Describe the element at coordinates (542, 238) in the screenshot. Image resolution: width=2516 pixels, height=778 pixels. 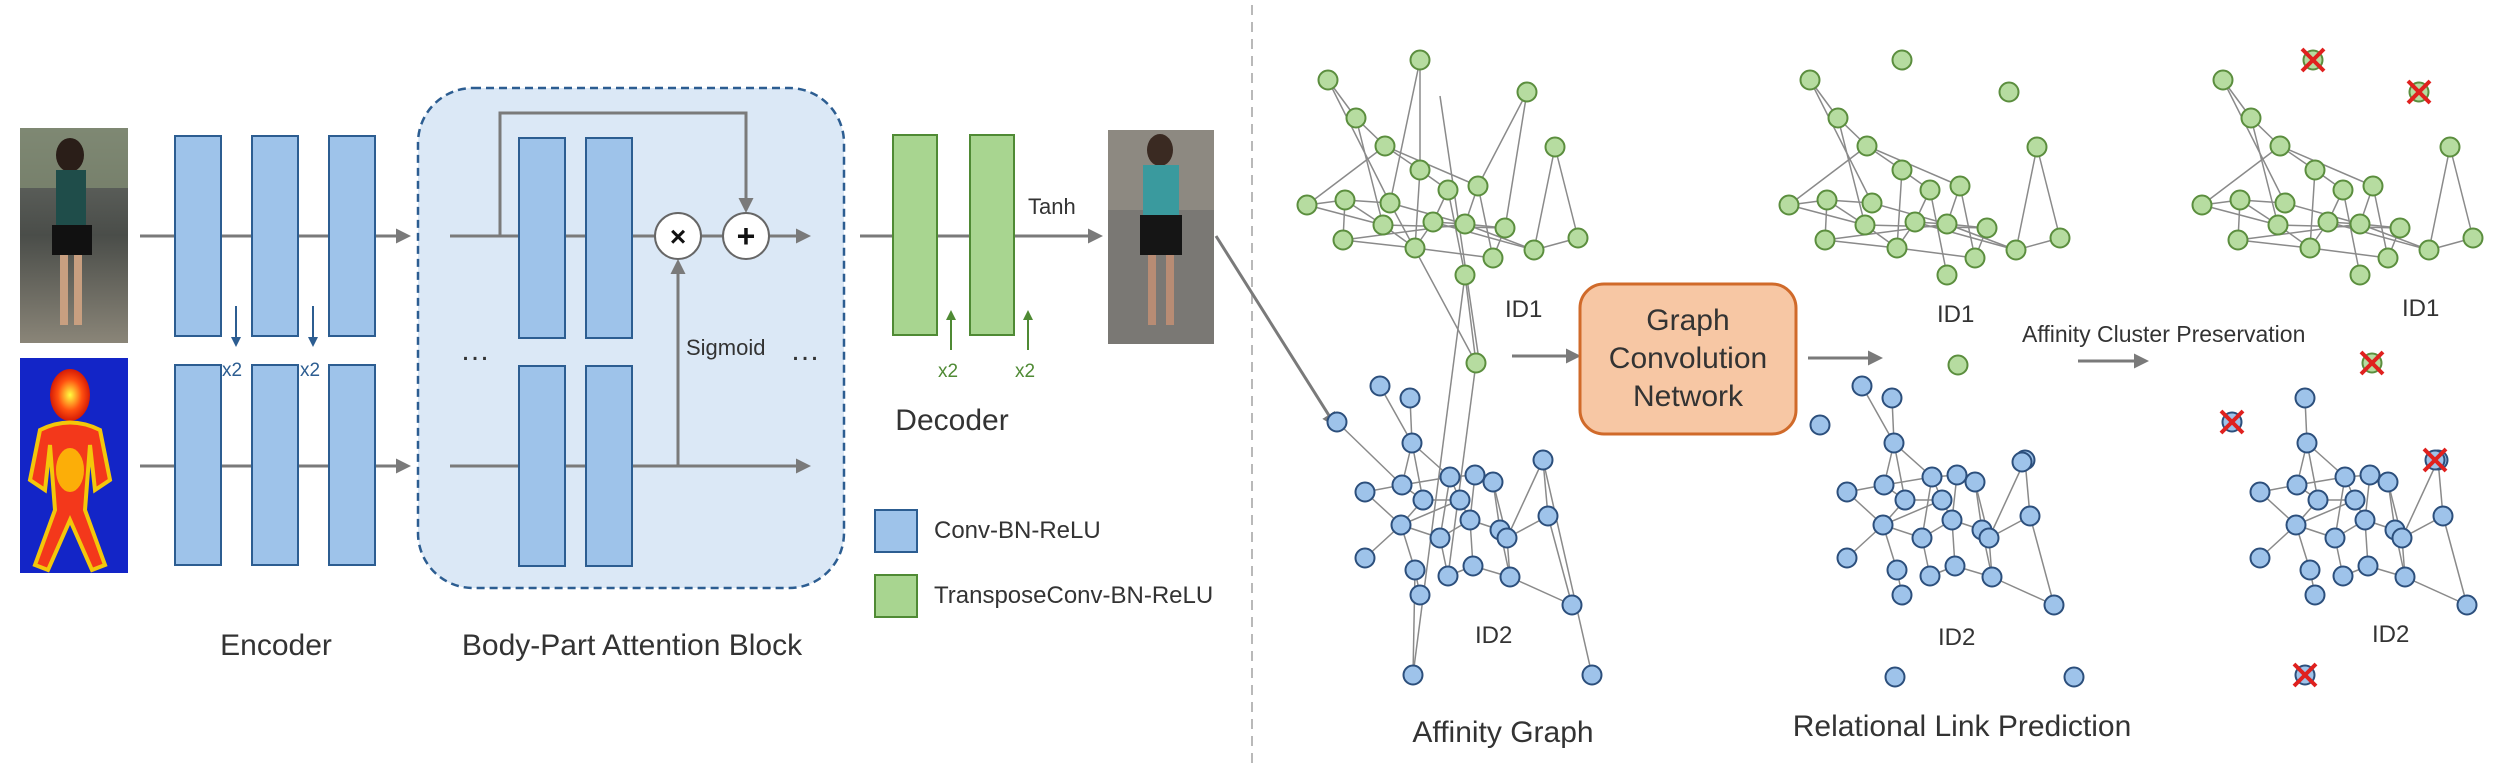
I see `attention-conv-block` at that location.